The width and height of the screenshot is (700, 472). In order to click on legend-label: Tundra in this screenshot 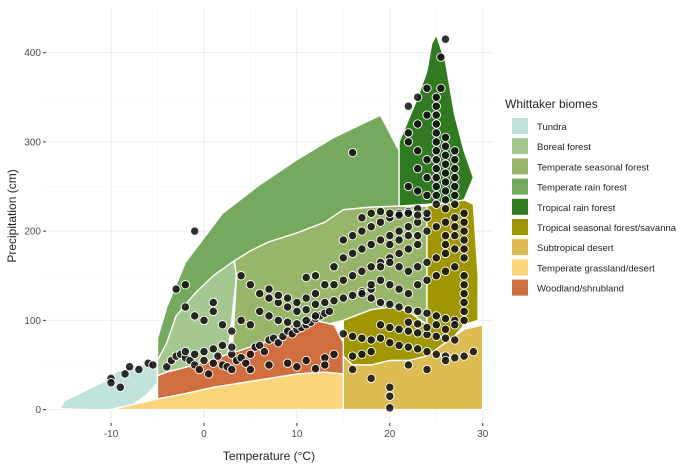, I will do `click(552, 127)`.